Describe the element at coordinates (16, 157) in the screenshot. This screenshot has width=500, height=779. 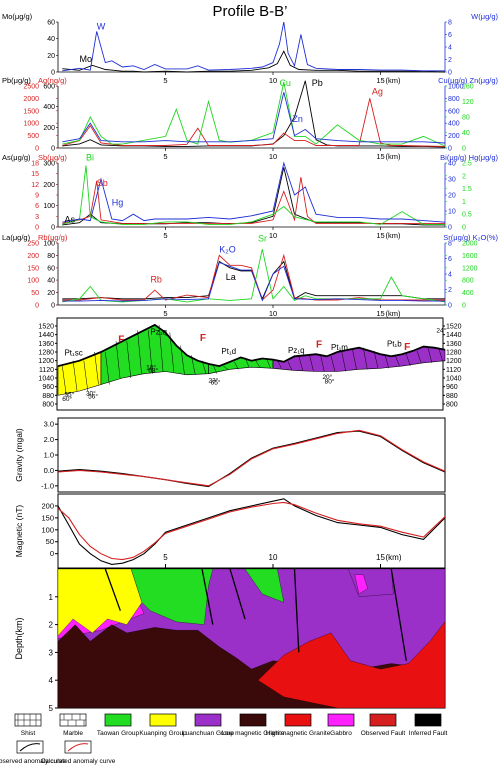
I see `y-axis-title-left: As(μg/g)` at that location.